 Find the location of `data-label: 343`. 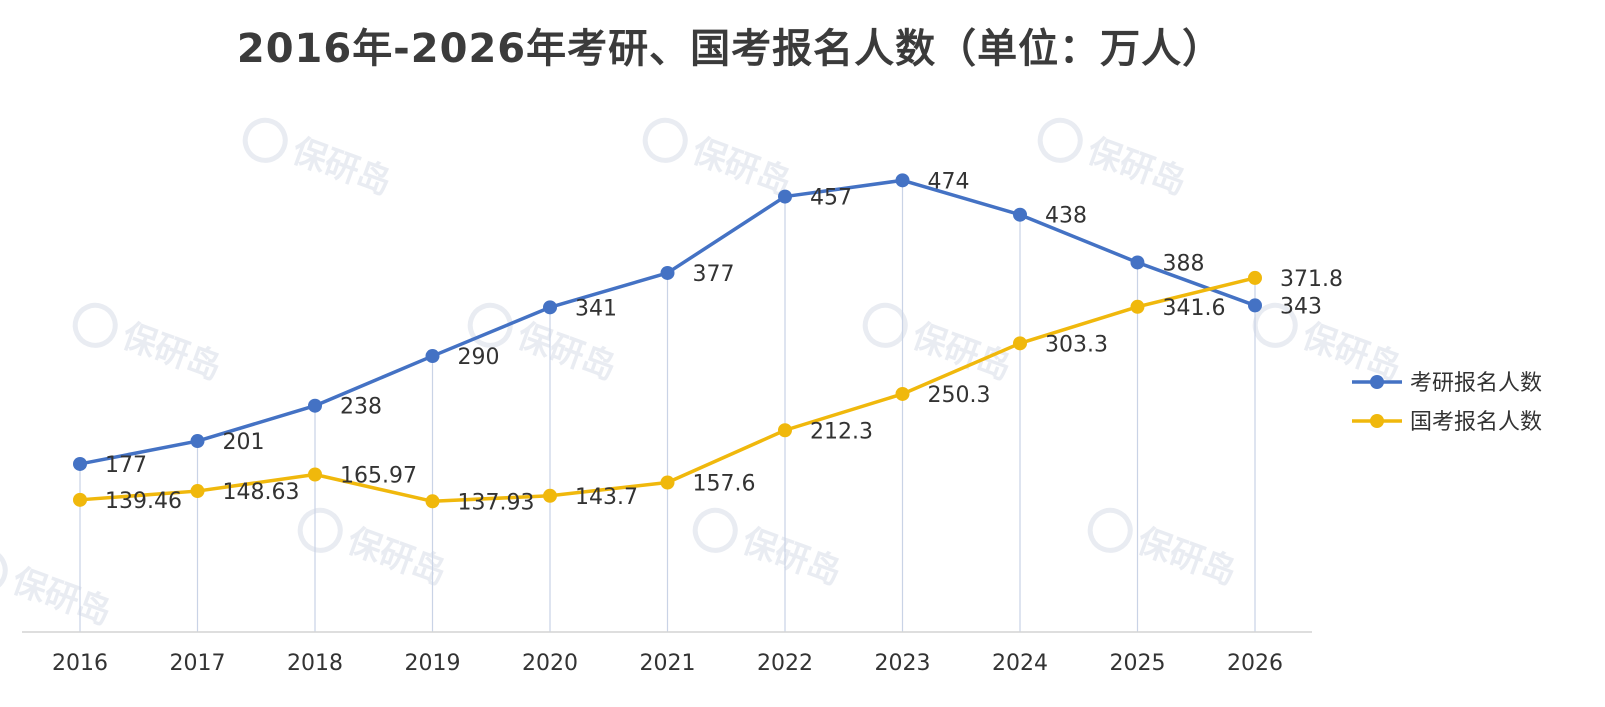

data-label: 343 is located at coordinates (1301, 306).